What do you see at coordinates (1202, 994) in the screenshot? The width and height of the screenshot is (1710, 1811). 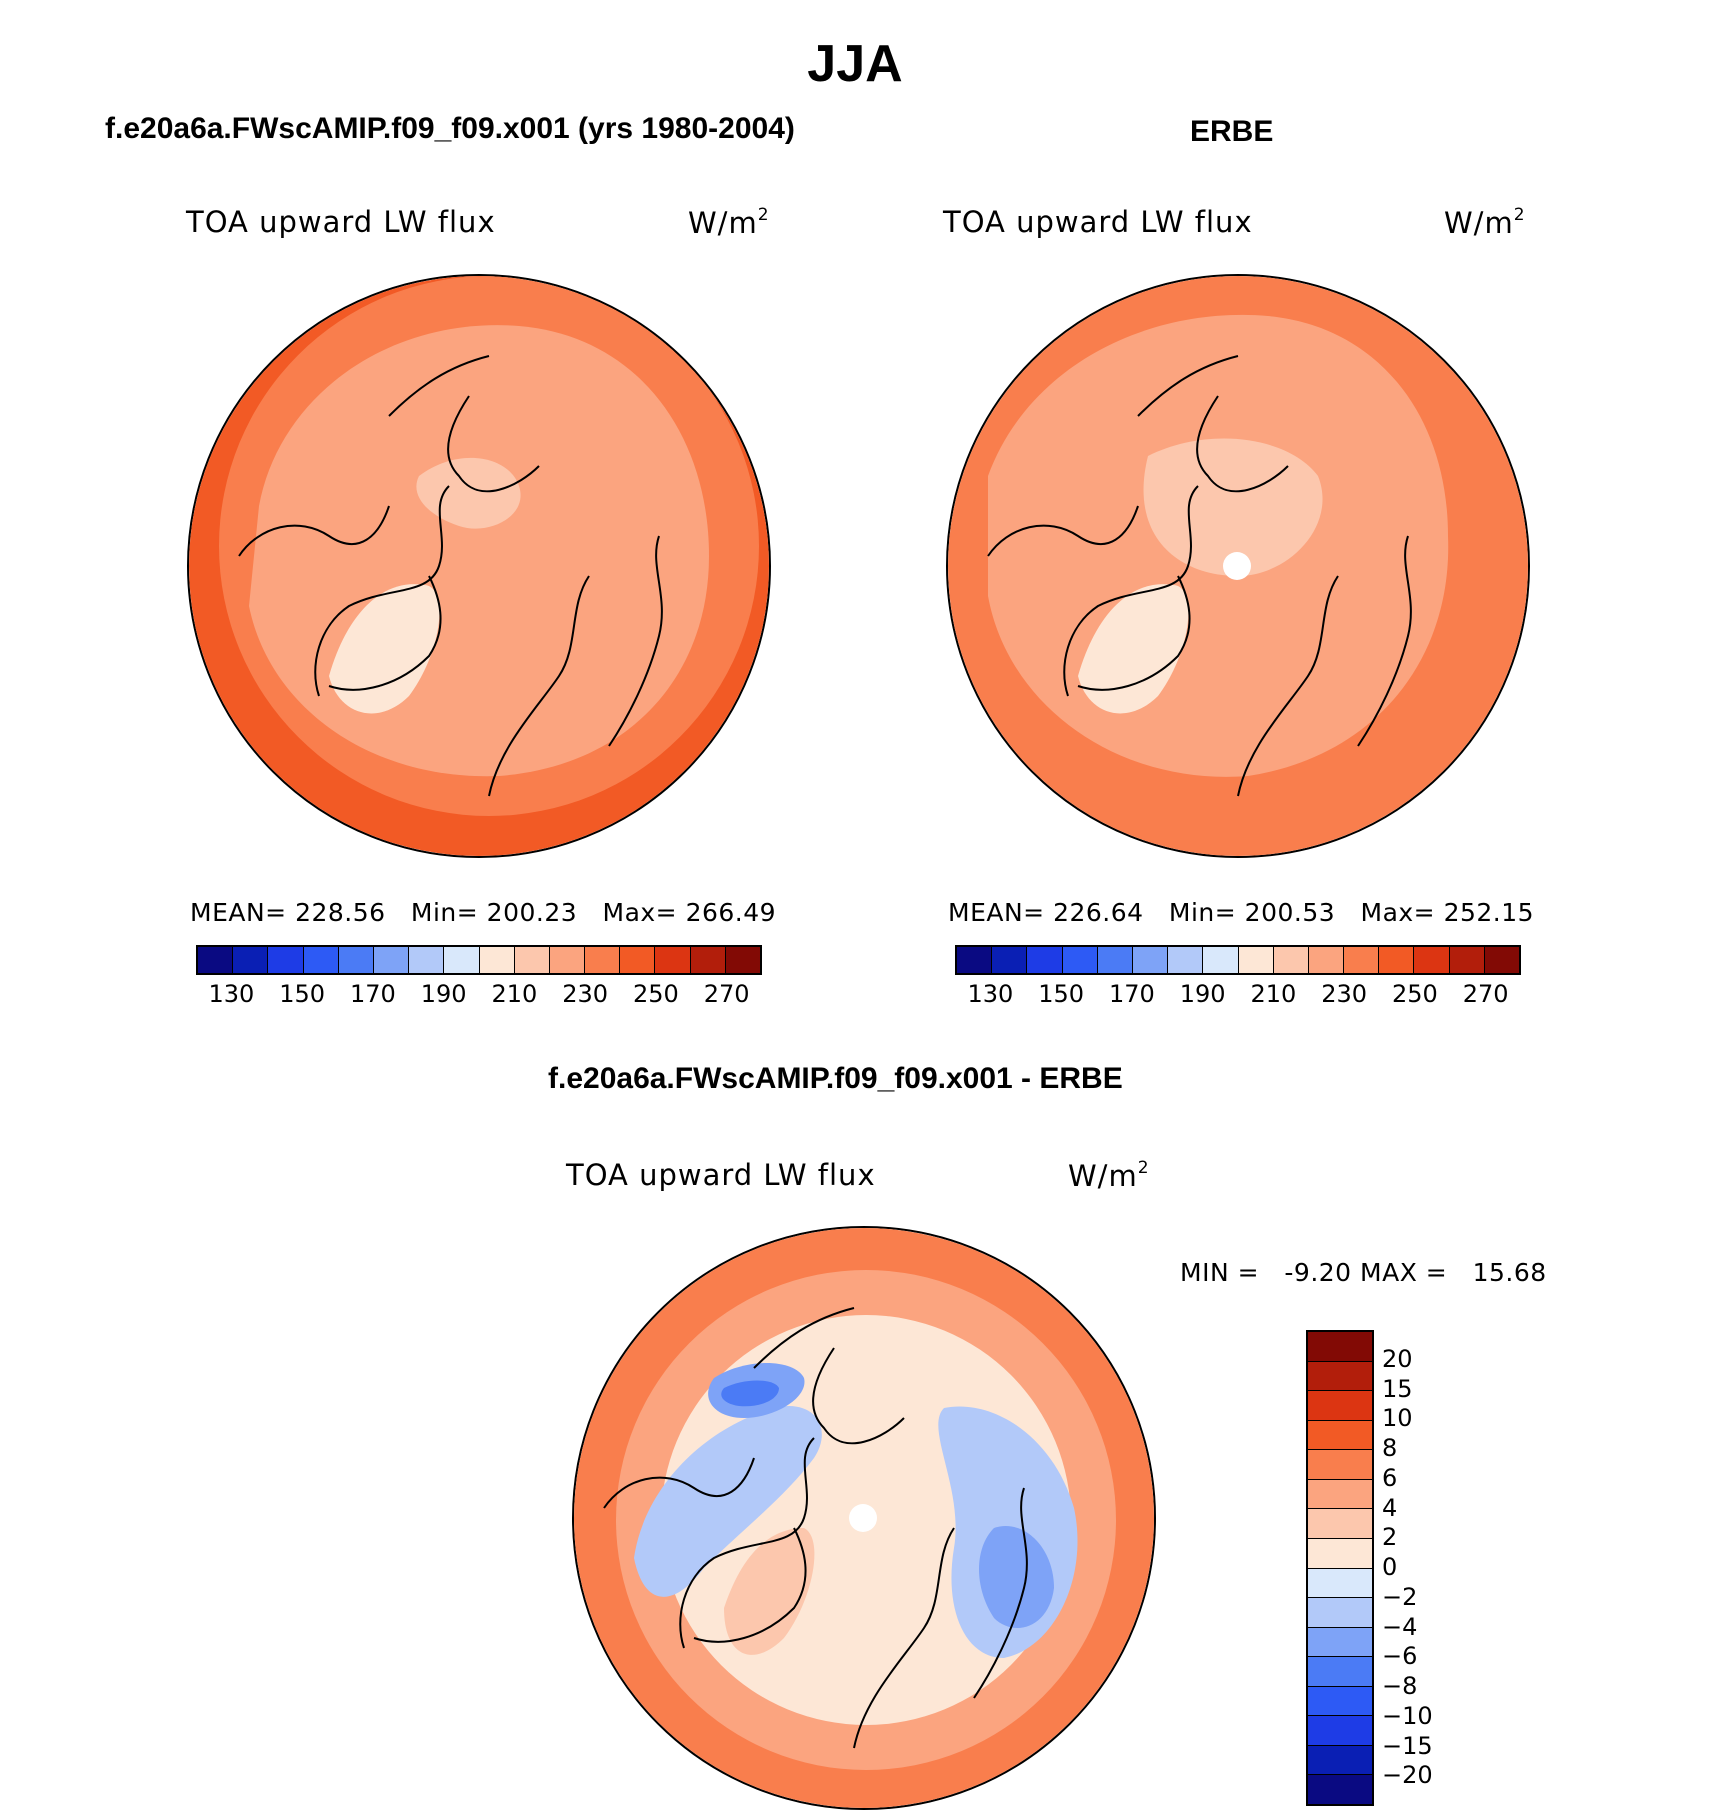 I see `obs-colorbar-ticks-label-3: 190` at bounding box center [1202, 994].